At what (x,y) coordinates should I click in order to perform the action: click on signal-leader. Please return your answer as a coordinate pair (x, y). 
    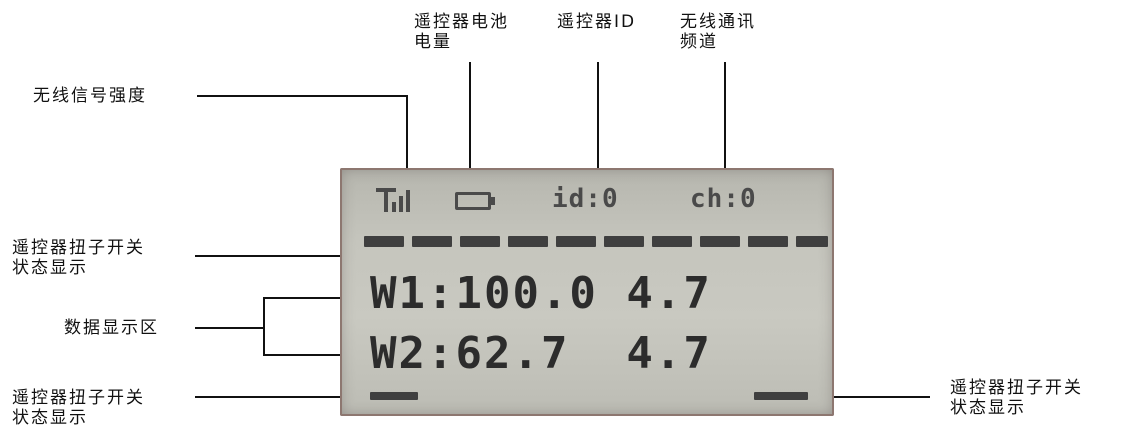
    Looking at the image, I should click on (305, 143).